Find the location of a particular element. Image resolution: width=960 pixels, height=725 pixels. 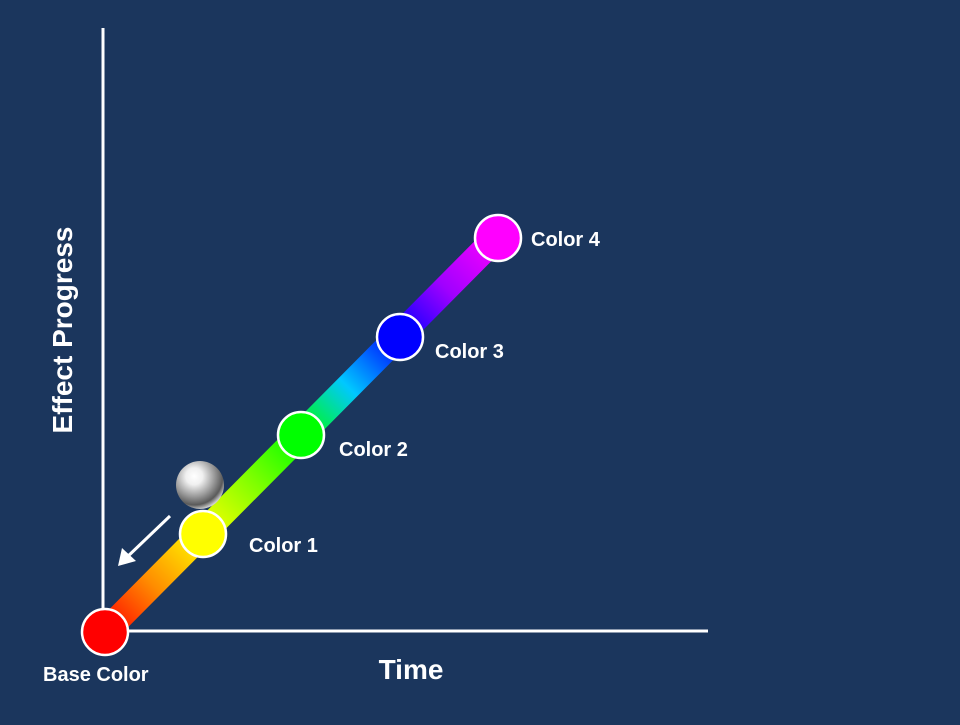

x-axis-title: Time is located at coordinates (411, 669).